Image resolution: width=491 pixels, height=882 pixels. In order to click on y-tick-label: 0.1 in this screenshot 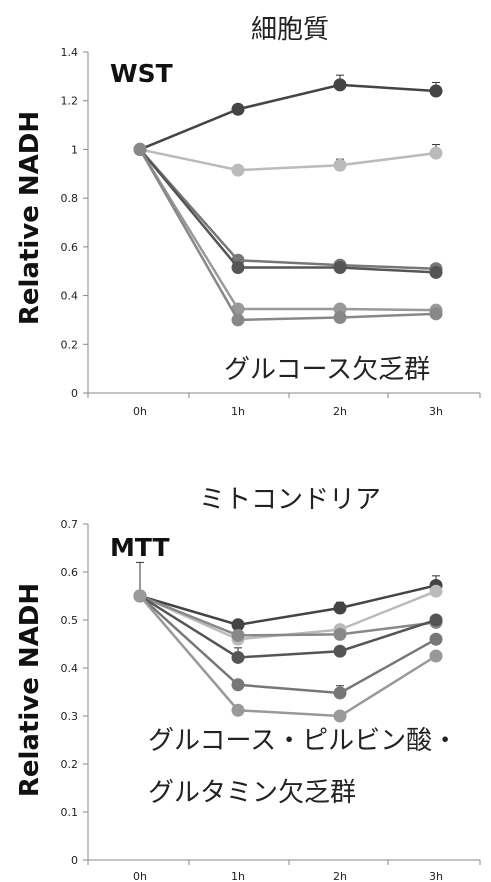, I will do `click(70, 812)`.